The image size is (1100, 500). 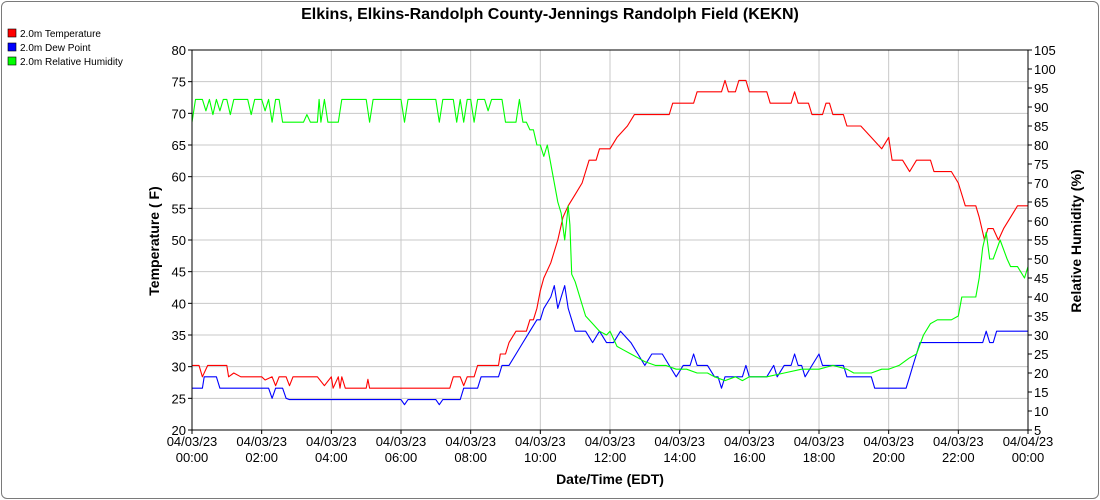 What do you see at coordinates (179, 113) in the screenshot?
I see `left-tick-label: 70` at bounding box center [179, 113].